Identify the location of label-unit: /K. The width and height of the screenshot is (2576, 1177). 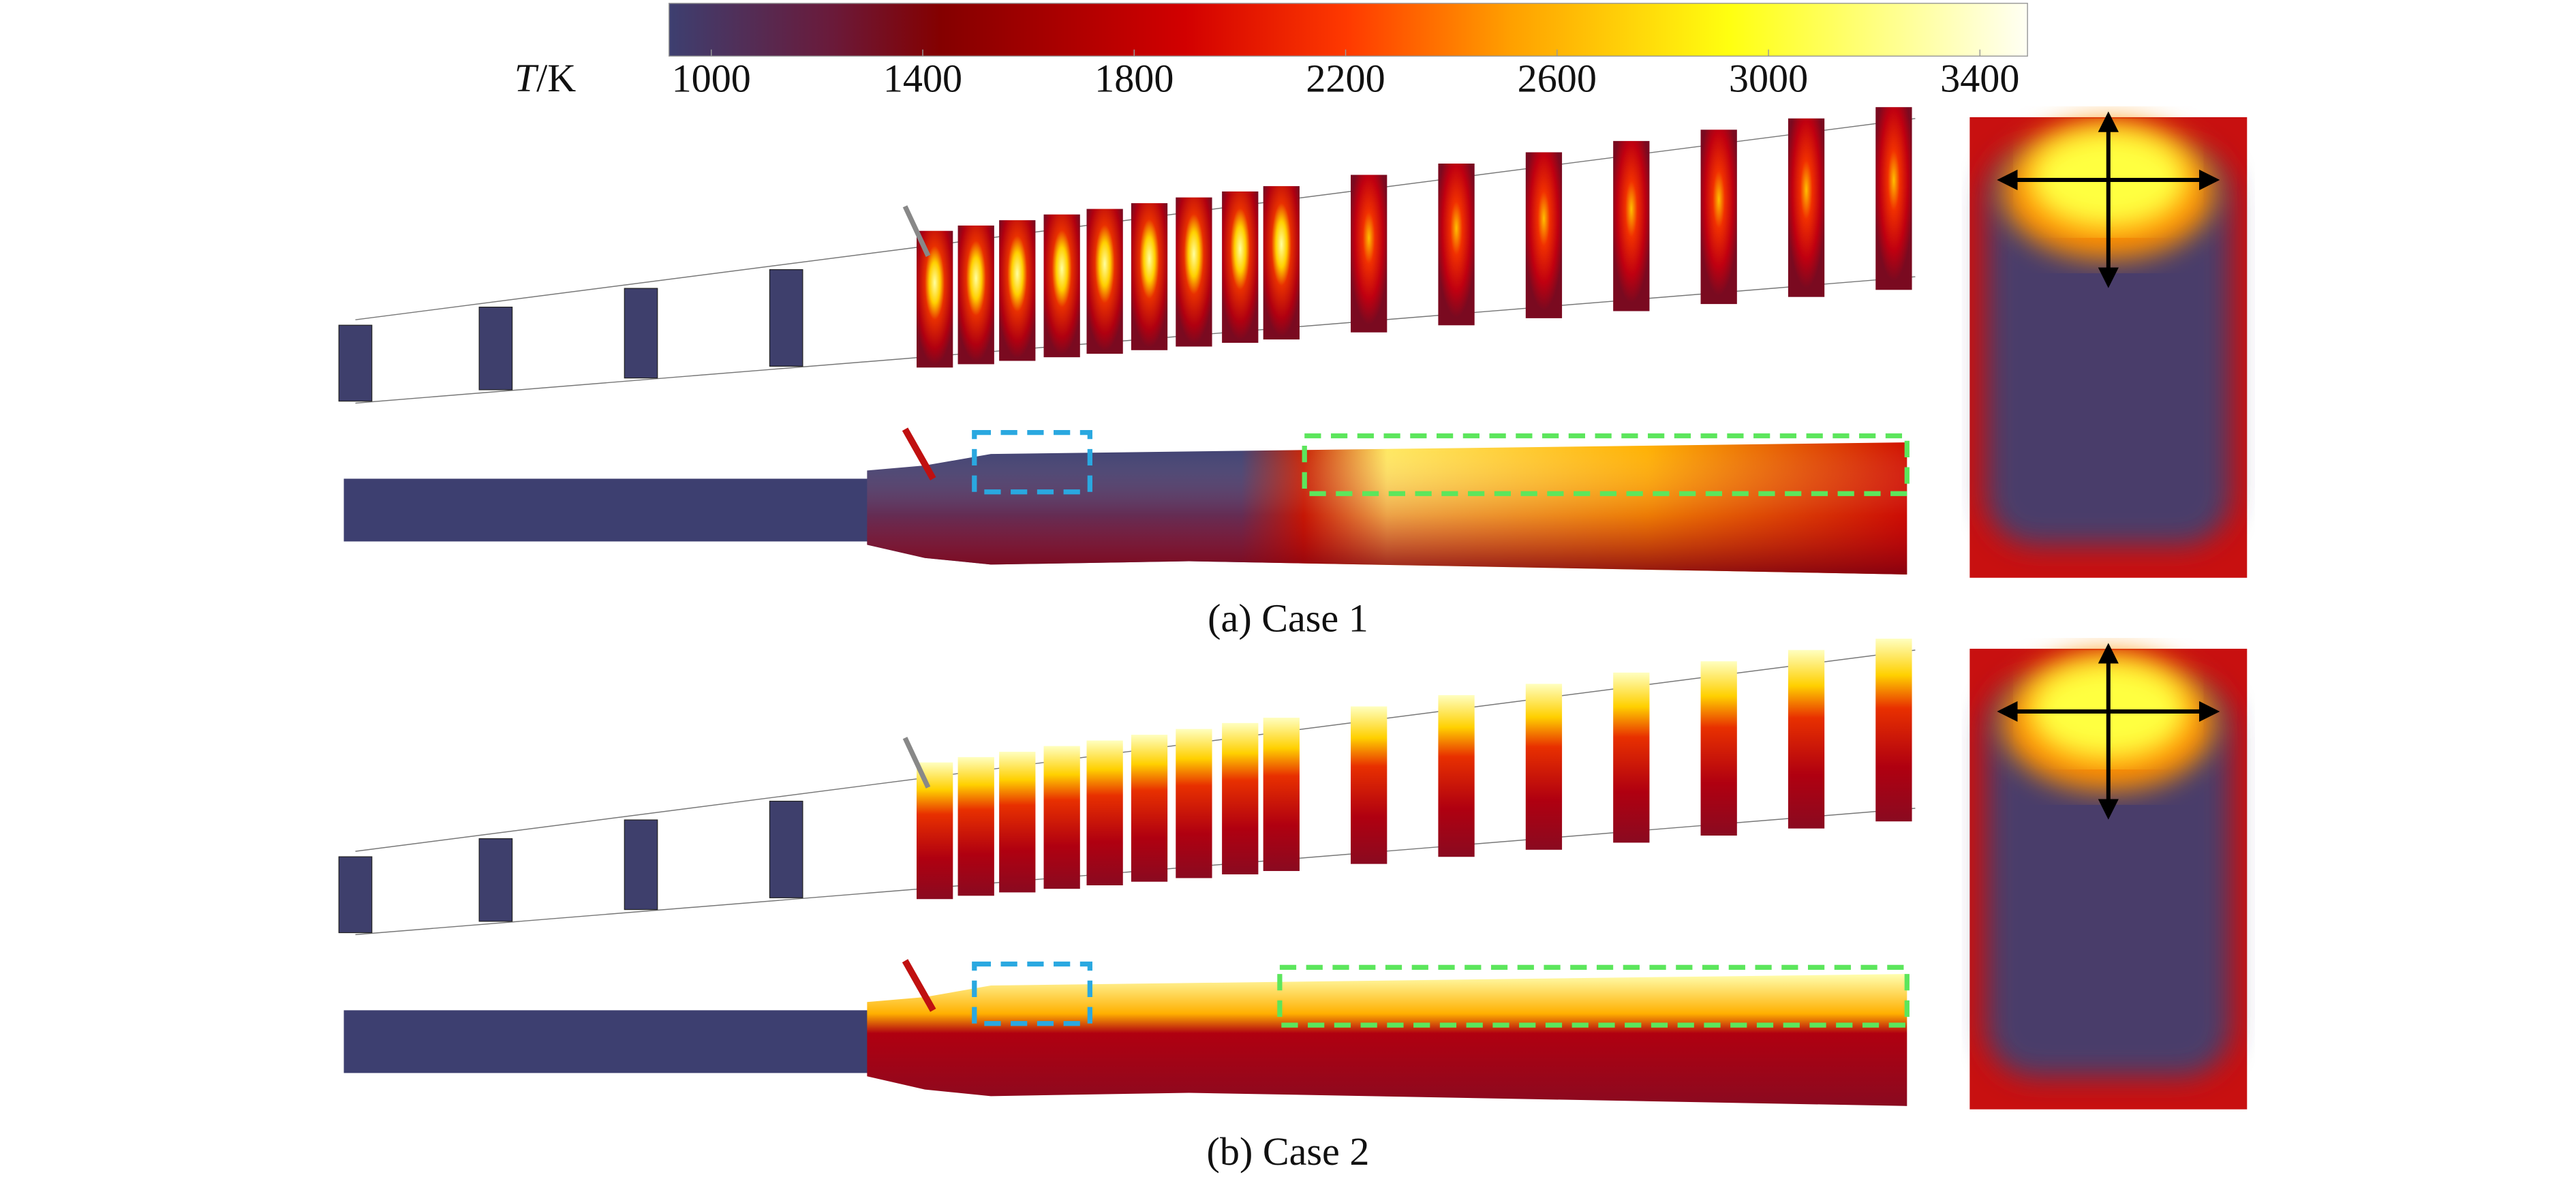
(556, 78).